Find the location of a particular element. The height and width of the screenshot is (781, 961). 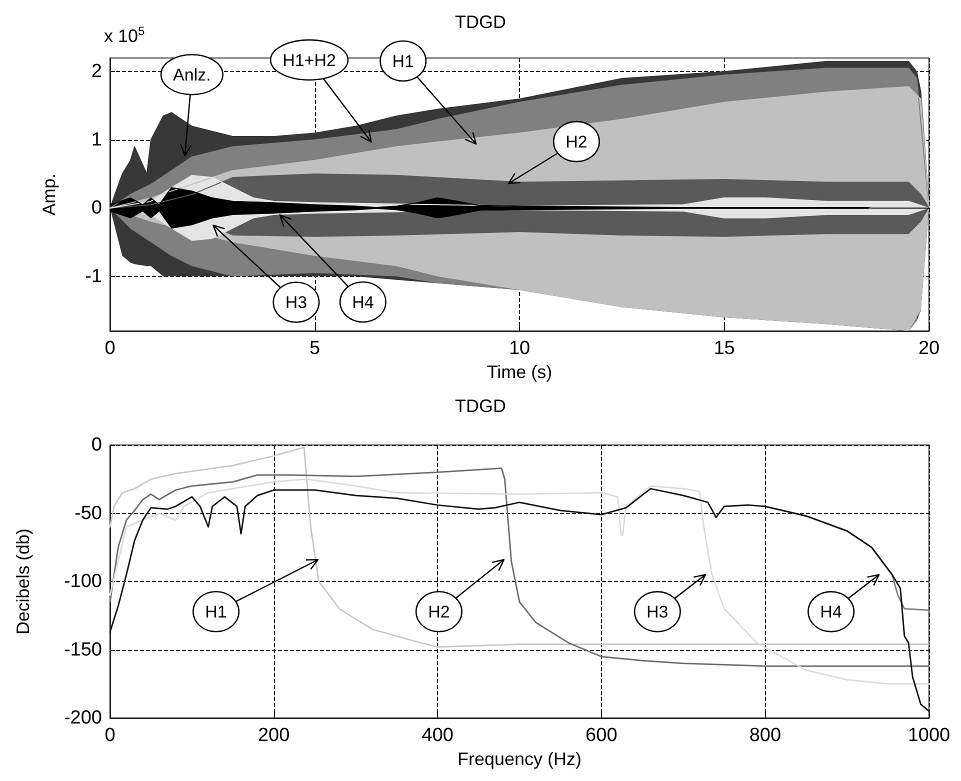

annotation: Anlz. is located at coordinates (192, 75).